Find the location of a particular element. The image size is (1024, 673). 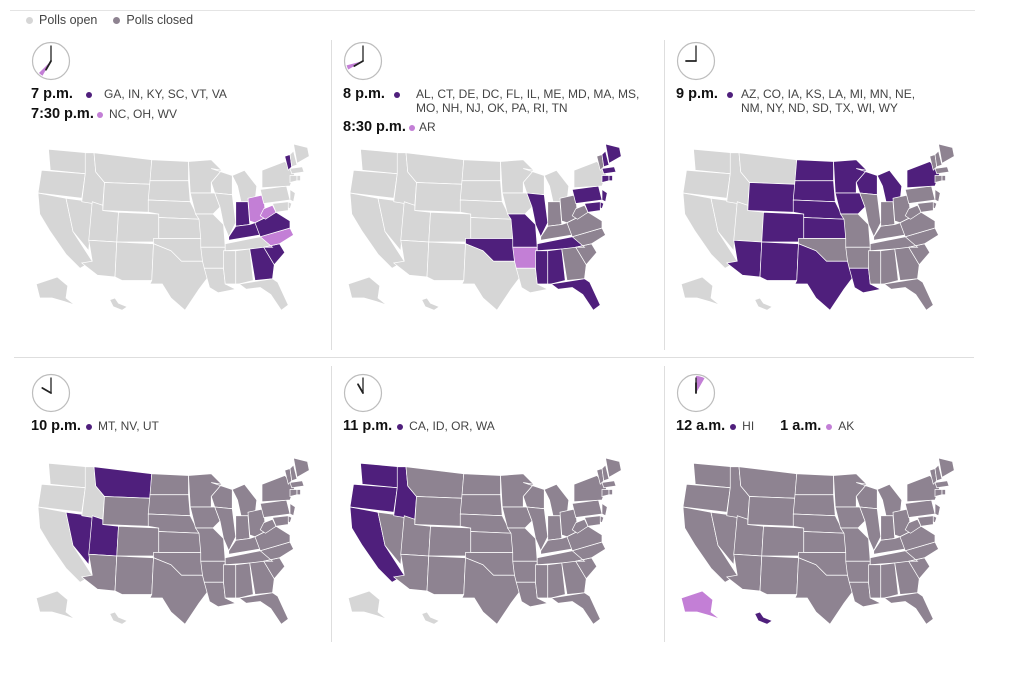

state-ri is located at coordinates (298, 178).